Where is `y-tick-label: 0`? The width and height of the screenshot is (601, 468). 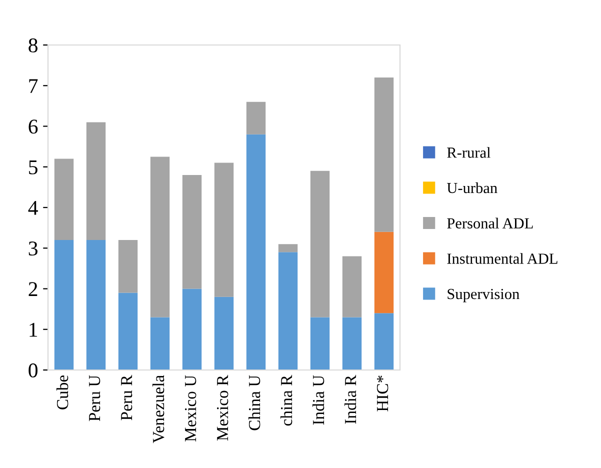
y-tick-label: 0 is located at coordinates (33, 370).